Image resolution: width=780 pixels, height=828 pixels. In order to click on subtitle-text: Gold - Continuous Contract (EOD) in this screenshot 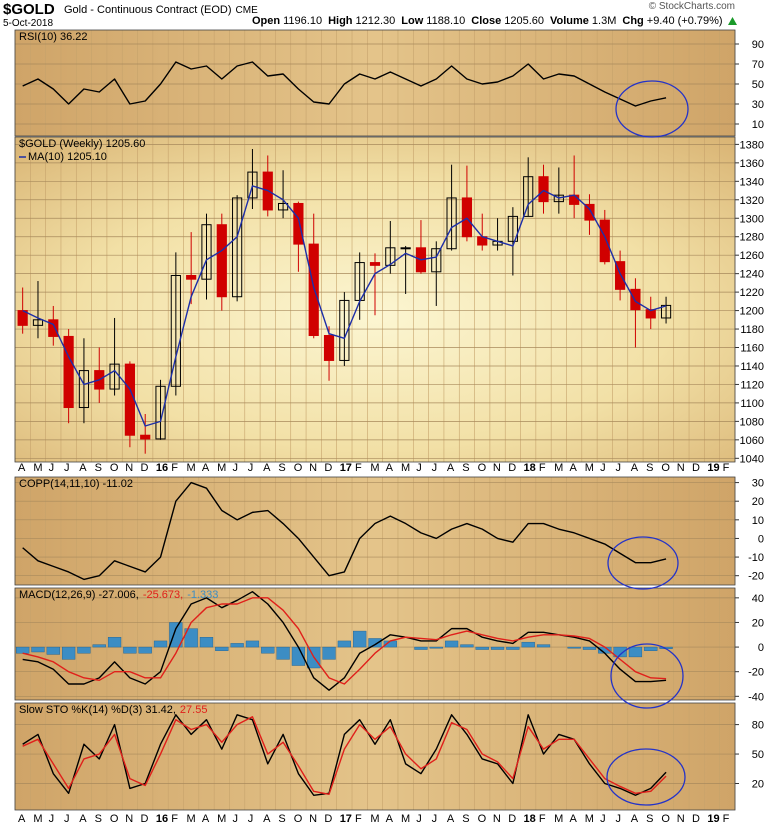, I will do `click(148, 10)`.